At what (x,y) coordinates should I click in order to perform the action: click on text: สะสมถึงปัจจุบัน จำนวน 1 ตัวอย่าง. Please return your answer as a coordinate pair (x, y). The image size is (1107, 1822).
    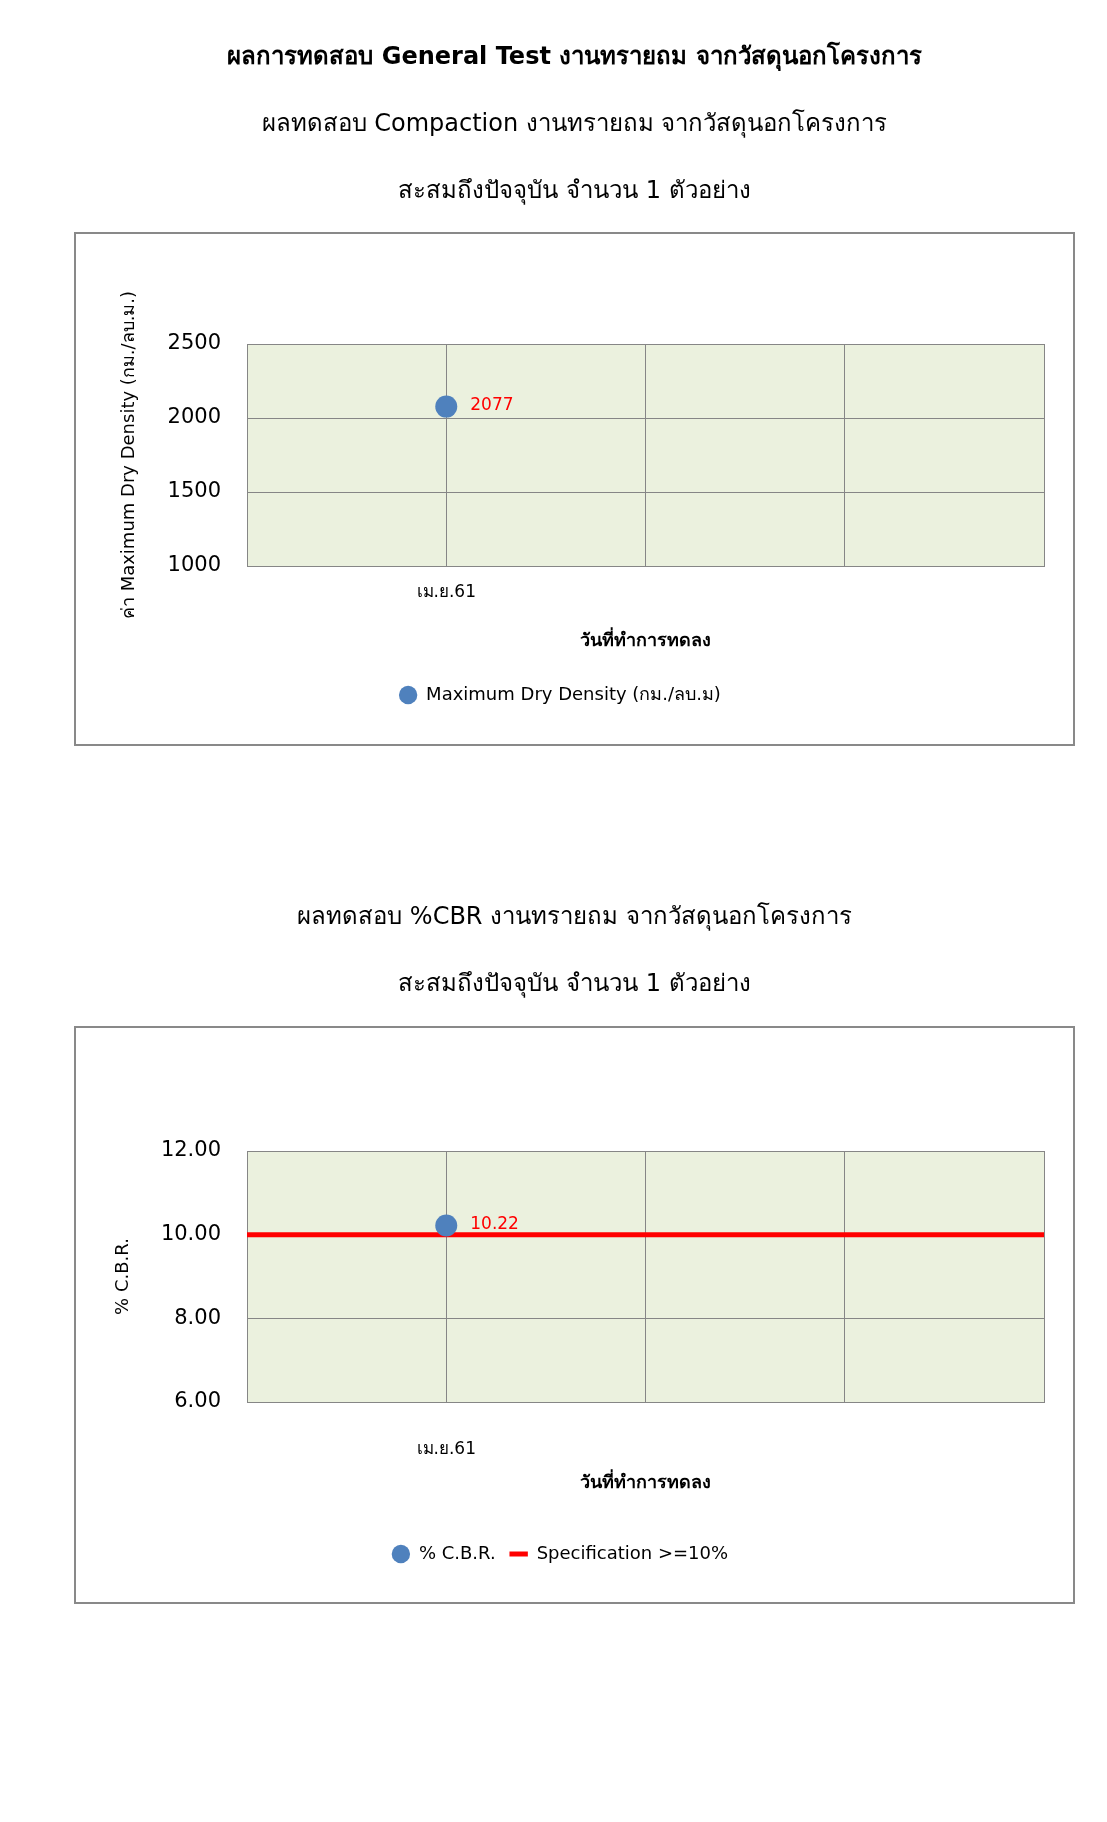
    Looking at the image, I should click on (574, 191).